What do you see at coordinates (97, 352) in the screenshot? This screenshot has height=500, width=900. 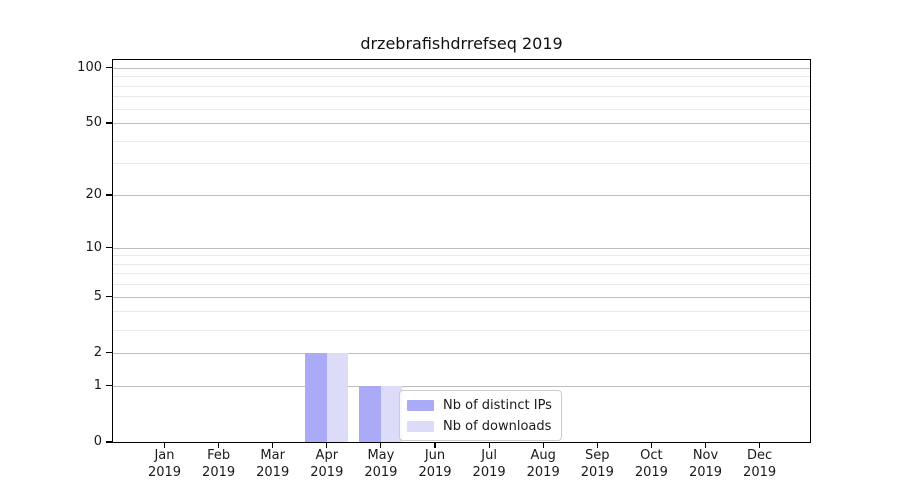 I see `y-tick-label: 2` at bounding box center [97, 352].